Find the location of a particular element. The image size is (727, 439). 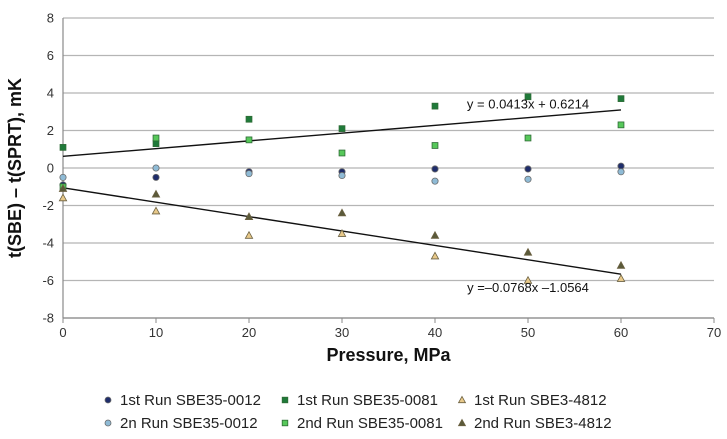

y-tick-label: 4 is located at coordinates (50, 93).